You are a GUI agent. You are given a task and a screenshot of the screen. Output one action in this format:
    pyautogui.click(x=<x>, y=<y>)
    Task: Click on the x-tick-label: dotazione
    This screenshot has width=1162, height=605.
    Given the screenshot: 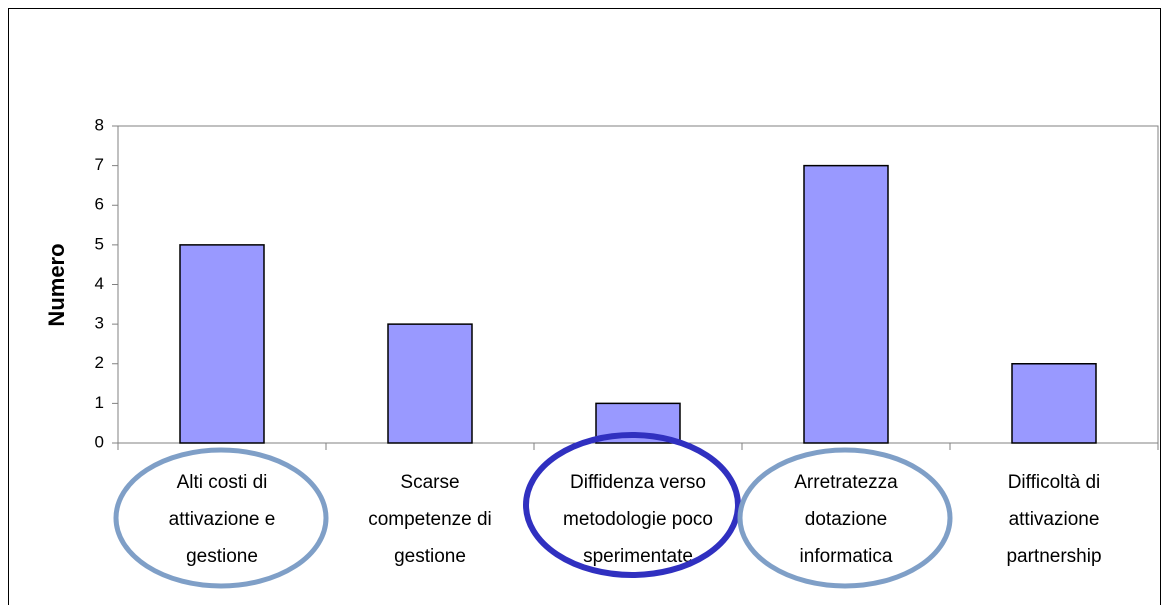 What is the action you would take?
    pyautogui.click(x=846, y=519)
    